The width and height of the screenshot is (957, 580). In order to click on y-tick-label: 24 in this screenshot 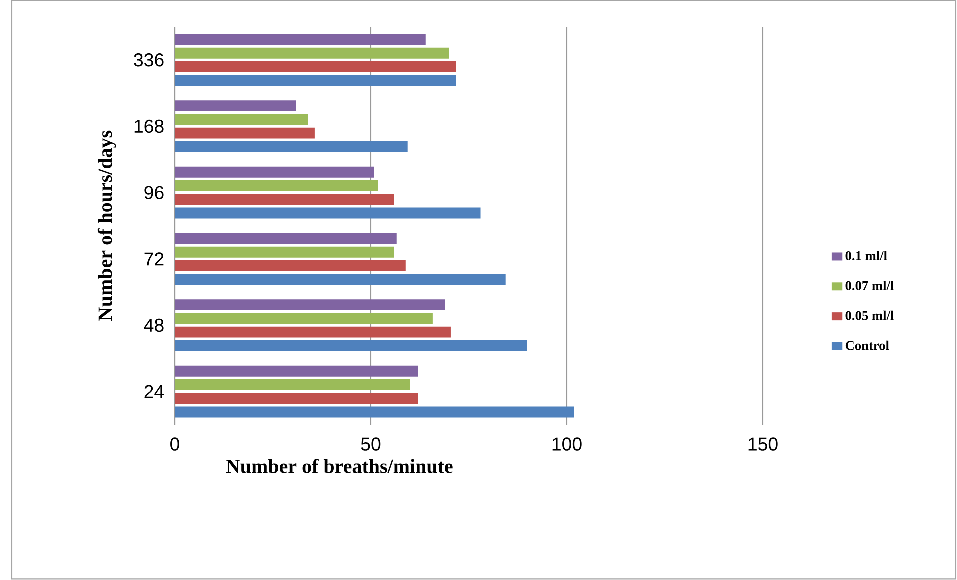, I will do `click(154, 391)`.